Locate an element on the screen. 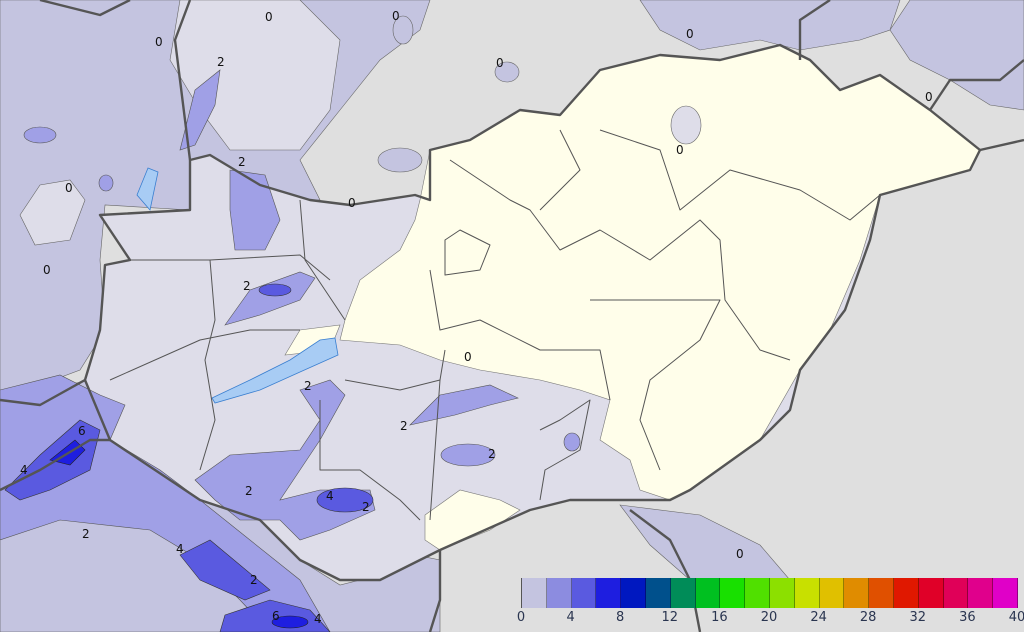  legend-tick-label: 20 is located at coordinates (769, 617).